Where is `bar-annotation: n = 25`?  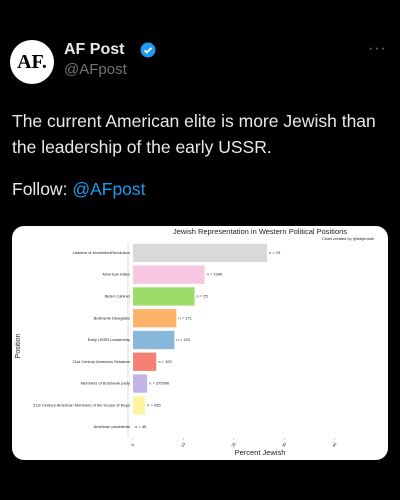
bar-annotation: n = 25 is located at coordinates (203, 296).